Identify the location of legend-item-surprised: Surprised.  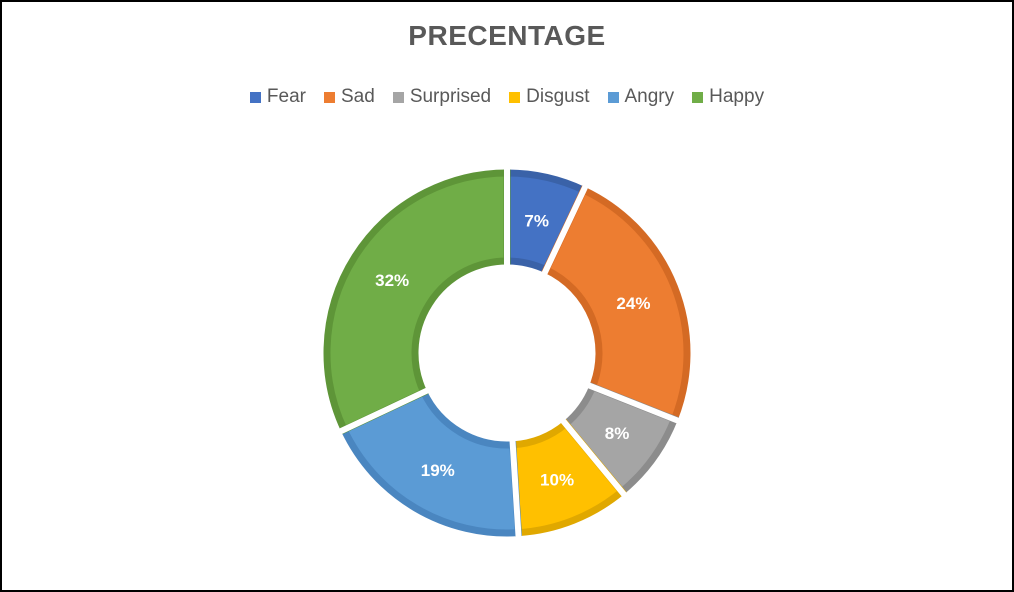
(442, 97).